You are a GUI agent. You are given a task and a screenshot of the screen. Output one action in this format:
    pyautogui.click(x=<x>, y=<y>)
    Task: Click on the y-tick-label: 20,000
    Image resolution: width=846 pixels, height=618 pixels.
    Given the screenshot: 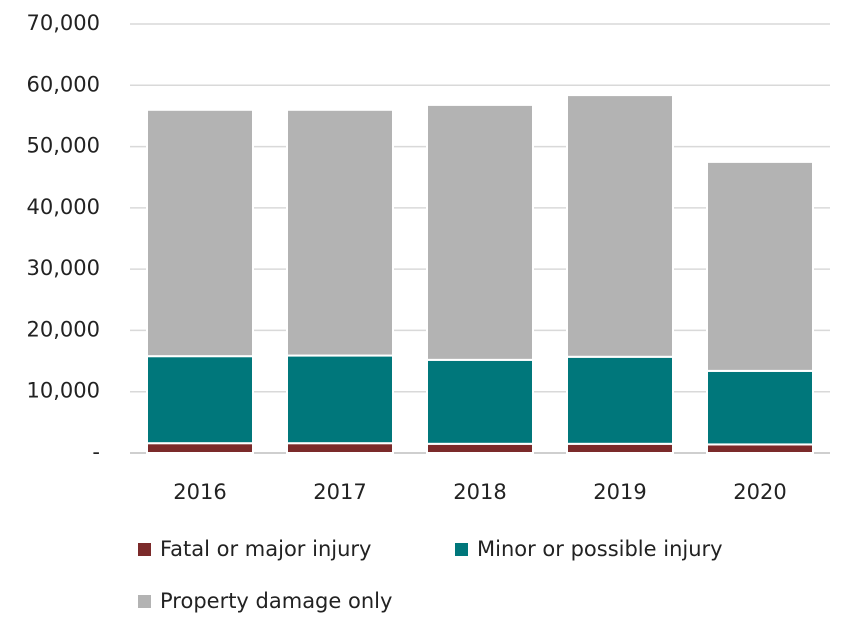 What is the action you would take?
    pyautogui.click(x=63, y=329)
    